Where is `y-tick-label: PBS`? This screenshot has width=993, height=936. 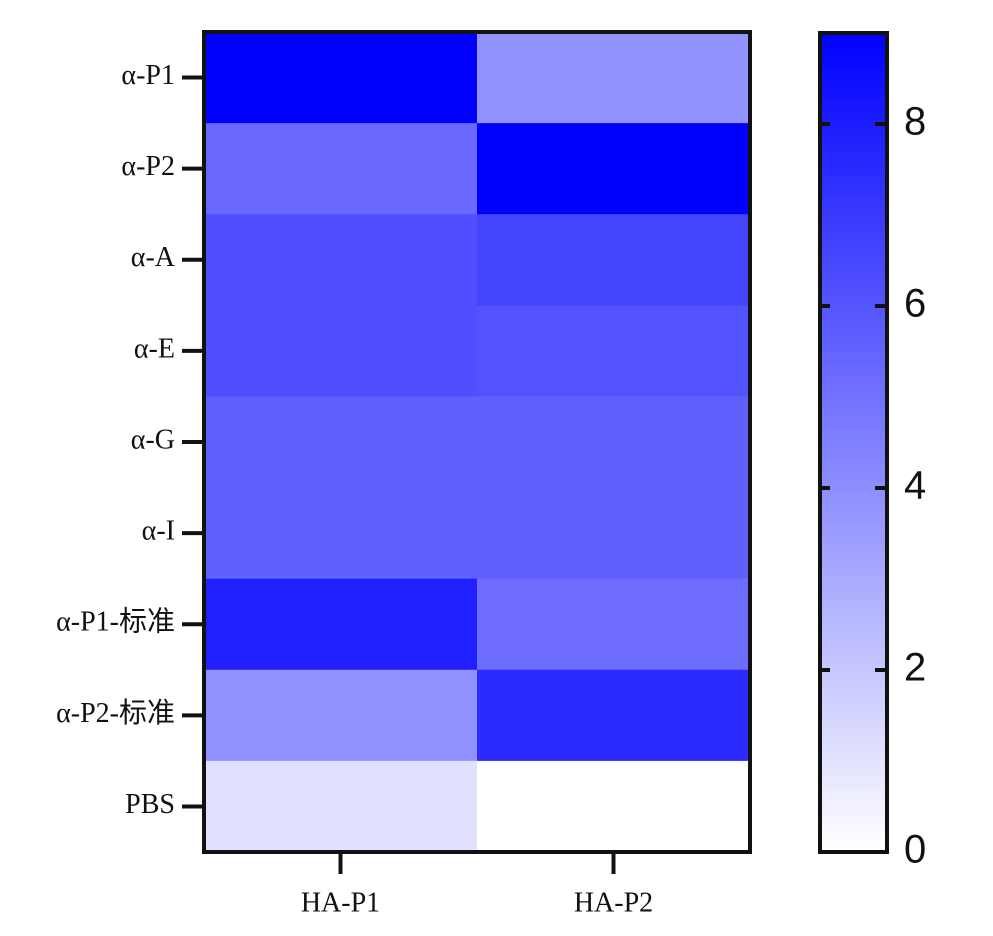
y-tick-label: PBS is located at coordinates (150, 804).